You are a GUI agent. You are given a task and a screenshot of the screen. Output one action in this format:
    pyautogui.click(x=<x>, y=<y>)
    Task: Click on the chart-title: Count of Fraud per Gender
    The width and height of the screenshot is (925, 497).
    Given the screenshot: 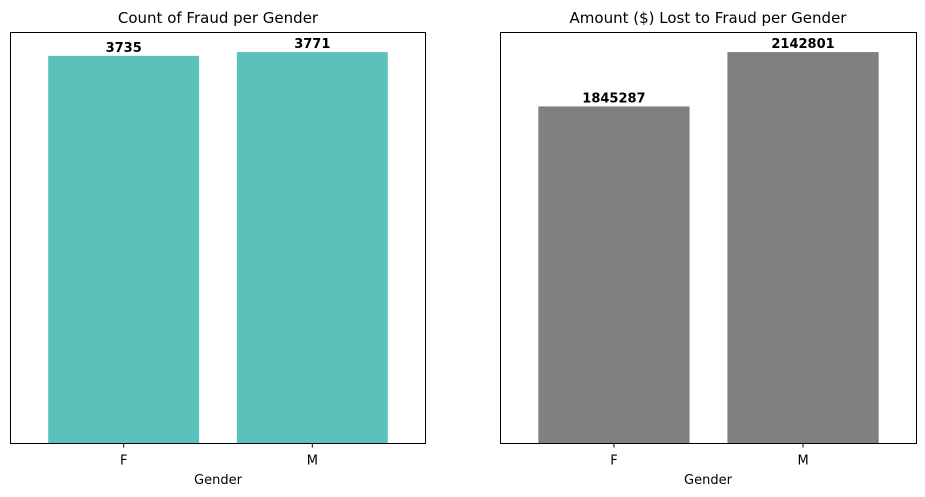 What is the action you would take?
    pyautogui.click(x=218, y=18)
    